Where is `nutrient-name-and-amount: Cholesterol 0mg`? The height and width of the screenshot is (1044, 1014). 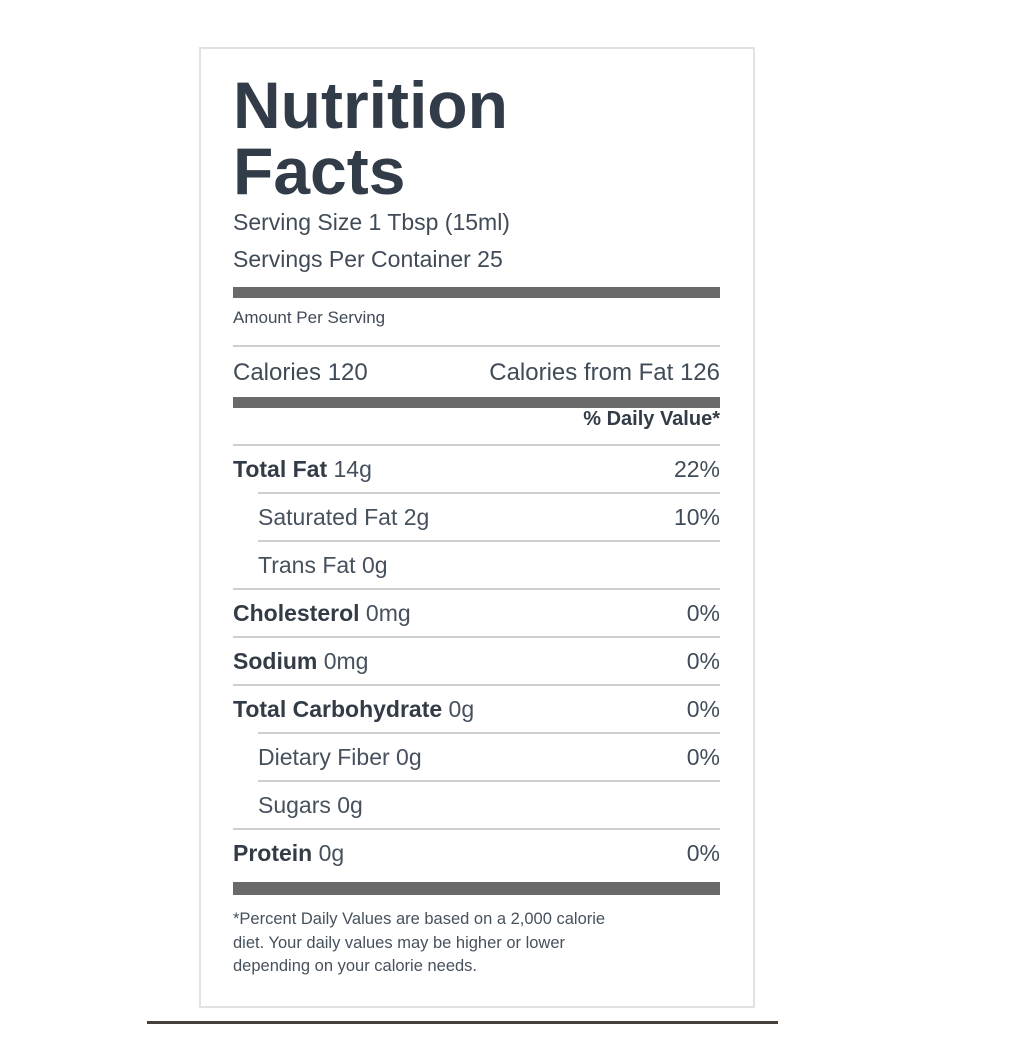
nutrient-name-and-amount: Cholesterol 0mg is located at coordinates (322, 612).